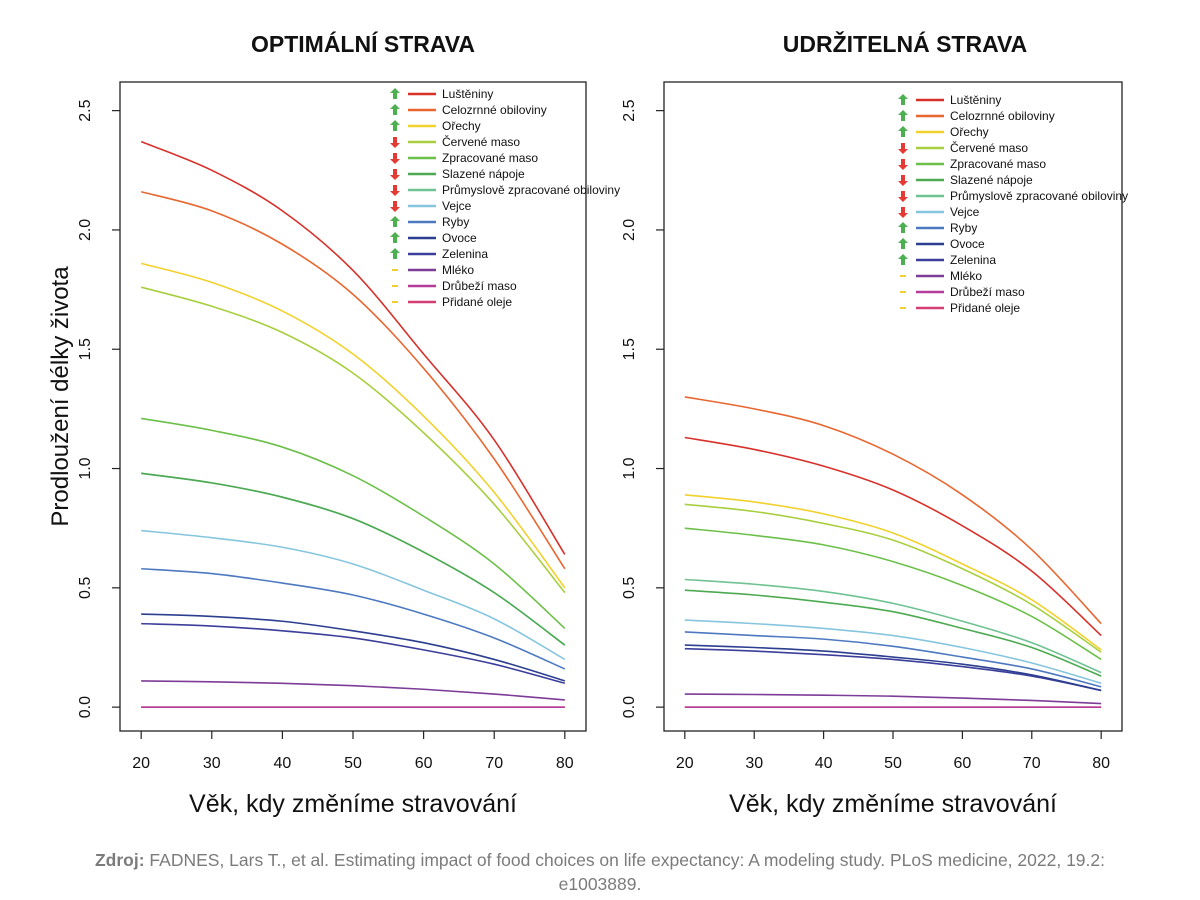  Describe the element at coordinates (531, 190) in the screenshot. I see `legend-label: Průmyslově zpracované obiloviny` at that location.